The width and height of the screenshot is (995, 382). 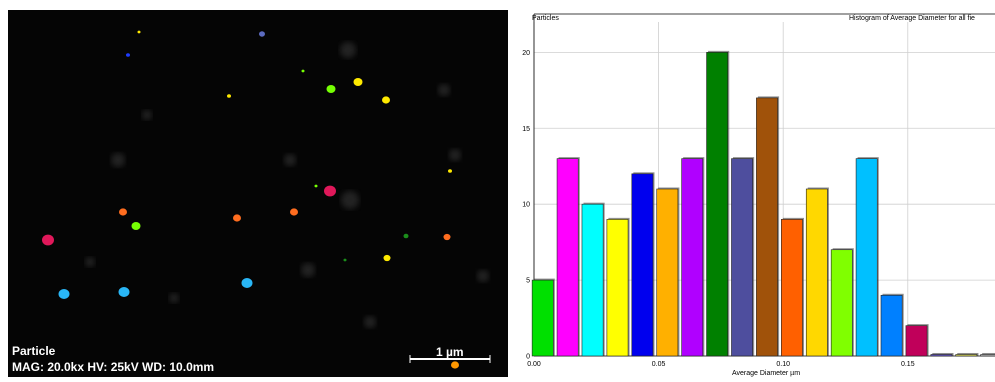 What do you see at coordinates (783, 364) in the screenshot?
I see `x-tick-label: 0.10` at bounding box center [783, 364].